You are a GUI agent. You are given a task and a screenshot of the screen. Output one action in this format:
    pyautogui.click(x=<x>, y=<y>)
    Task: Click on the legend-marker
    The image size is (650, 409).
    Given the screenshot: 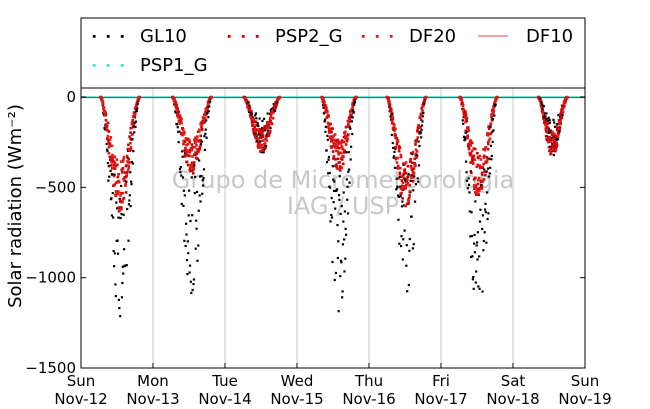 What is the action you would take?
    pyautogui.click(x=229, y=36)
    